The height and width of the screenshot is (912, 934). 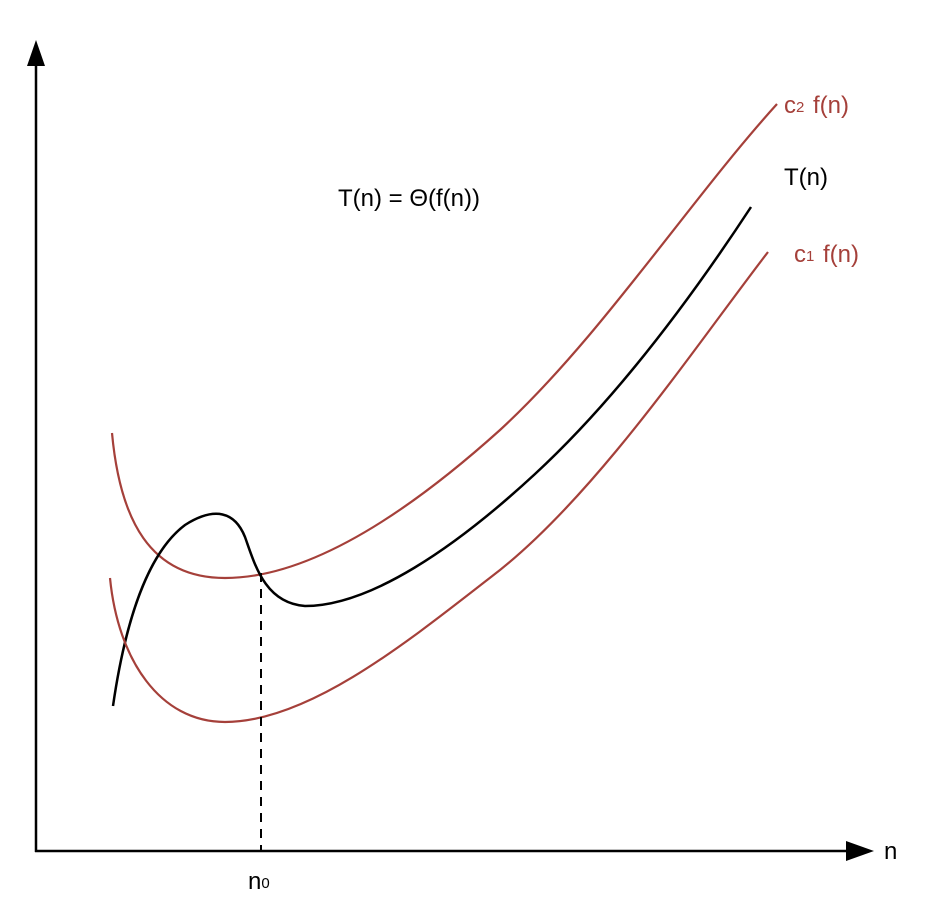 What do you see at coordinates (810, 256) in the screenshot?
I see `lower-coef-subscript: 1` at bounding box center [810, 256].